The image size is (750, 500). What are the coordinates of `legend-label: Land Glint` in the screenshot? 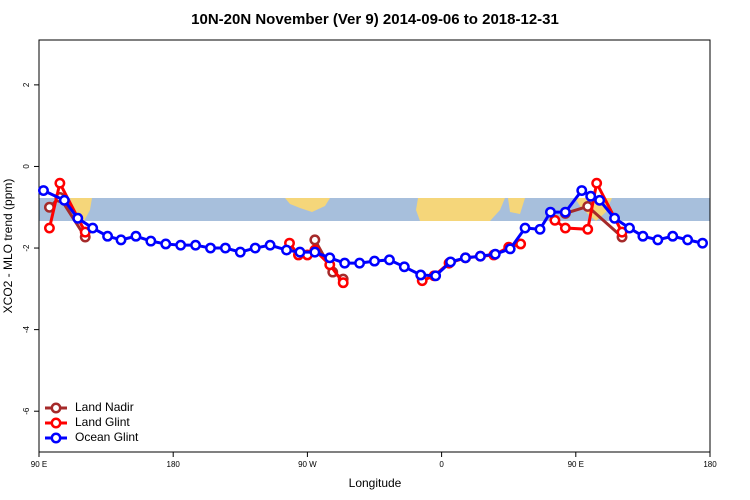 It's located at (102, 422).